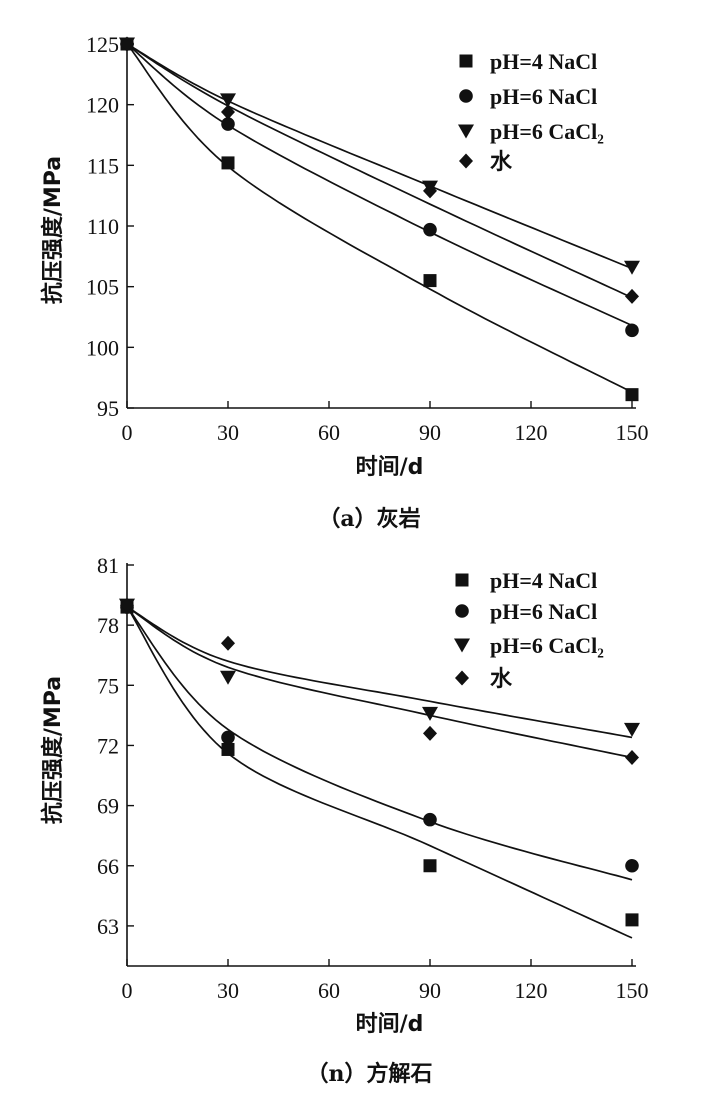 This screenshot has height=1099, width=709. What do you see at coordinates (108, 926) in the screenshot?
I see `y-tick-label: 63` at bounding box center [108, 926].